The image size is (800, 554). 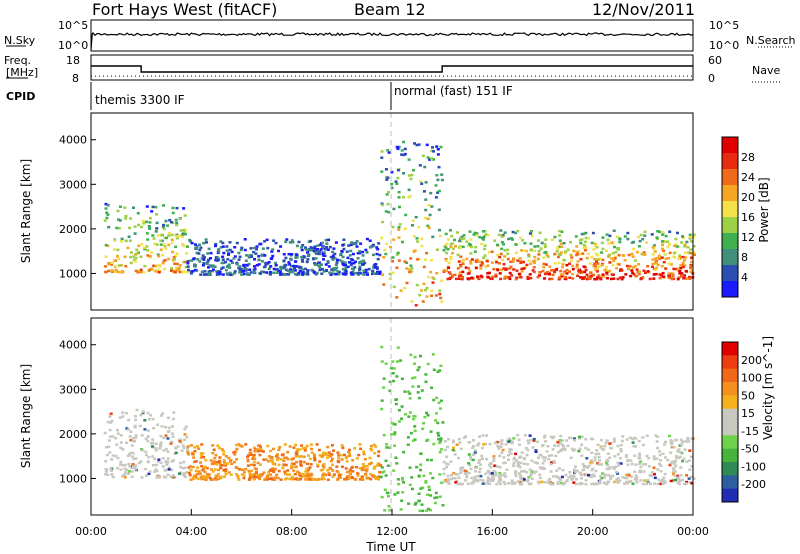 What do you see at coordinates (392, 41) in the screenshot?
I see `noise-trace` at bounding box center [392, 41].